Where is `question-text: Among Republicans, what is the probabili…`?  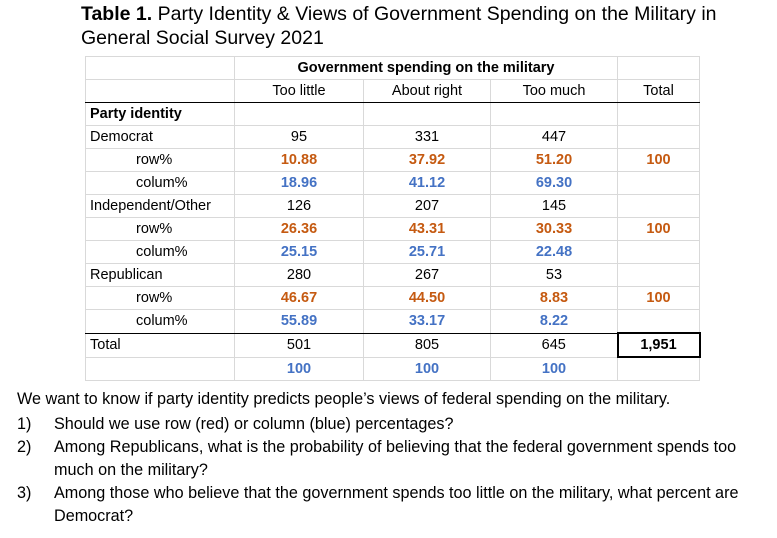
question-text: Among Republicans, what is the probabili… is located at coordinates (395, 458).